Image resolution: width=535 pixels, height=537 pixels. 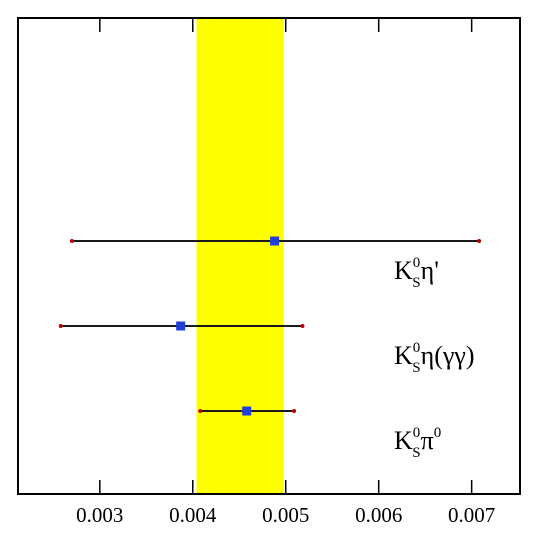 I want to click on category-label: K0 Sη', so click(x=416, y=273).